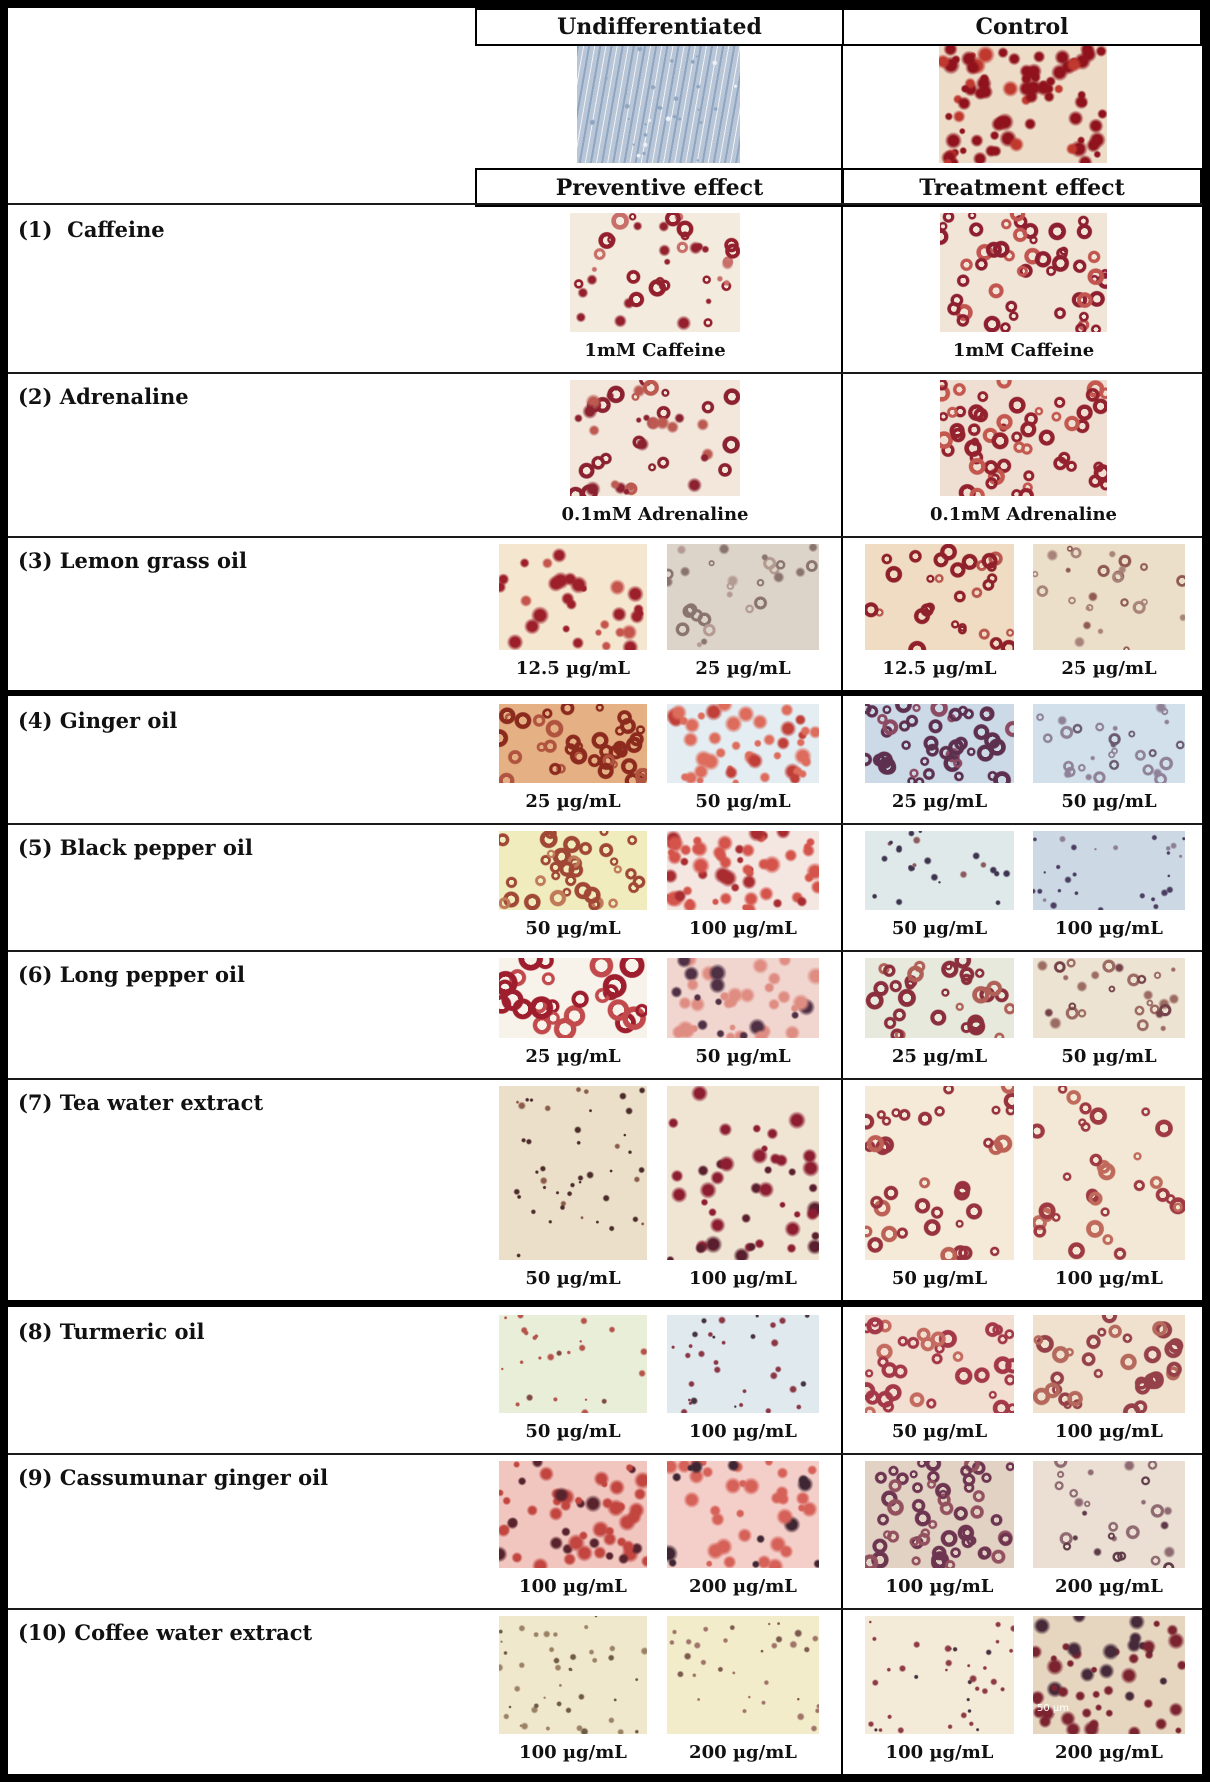  What do you see at coordinates (658, 104) in the screenshot?
I see `undifferentiated-micrograph` at bounding box center [658, 104].